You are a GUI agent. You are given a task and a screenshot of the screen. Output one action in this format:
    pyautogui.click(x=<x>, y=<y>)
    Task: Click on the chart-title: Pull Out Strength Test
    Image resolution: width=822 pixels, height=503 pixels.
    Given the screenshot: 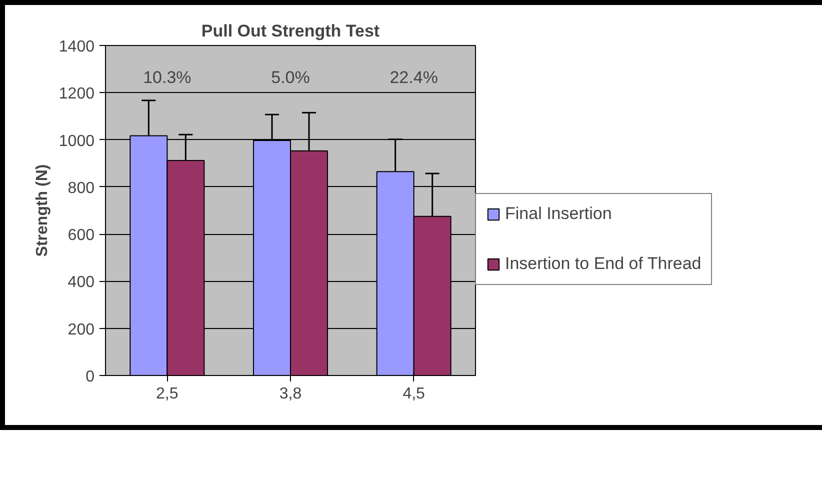 What is the action you would take?
    pyautogui.click(x=290, y=31)
    